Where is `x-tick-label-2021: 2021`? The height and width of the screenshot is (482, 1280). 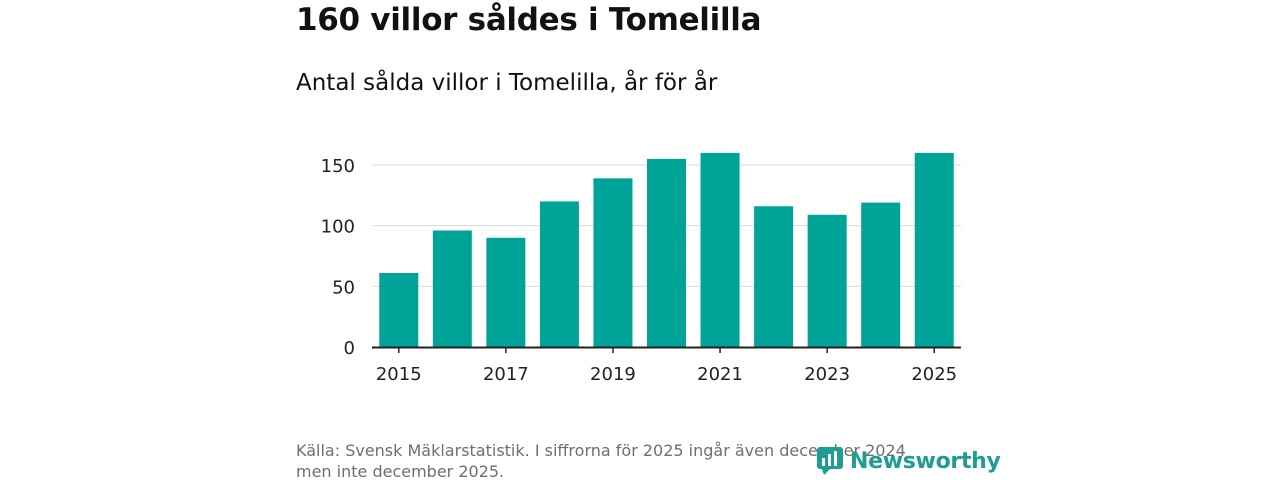
x-tick-label-2021: 2021 is located at coordinates (720, 374).